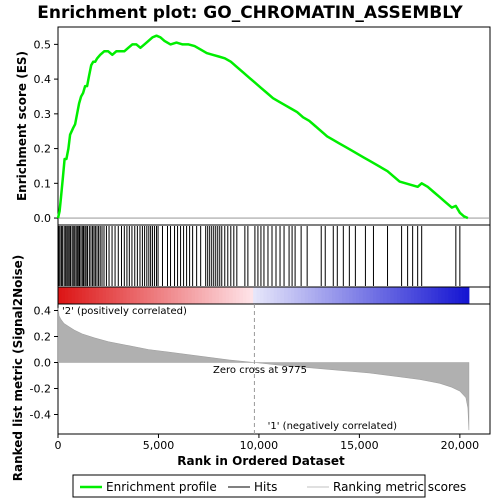  Describe the element at coordinates (460, 445) in the screenshot. I see `x-tick-label: 20,000` at that location.